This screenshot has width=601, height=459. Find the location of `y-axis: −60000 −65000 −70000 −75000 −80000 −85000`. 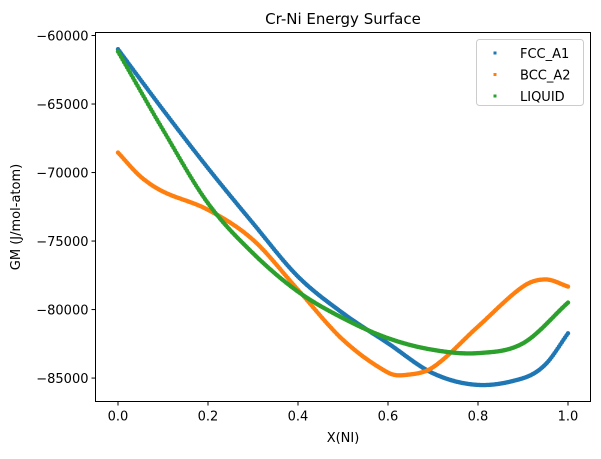

y-axis: −60000 −65000 −70000 −75000 −80000 −85000 is located at coordinates (66, 208).